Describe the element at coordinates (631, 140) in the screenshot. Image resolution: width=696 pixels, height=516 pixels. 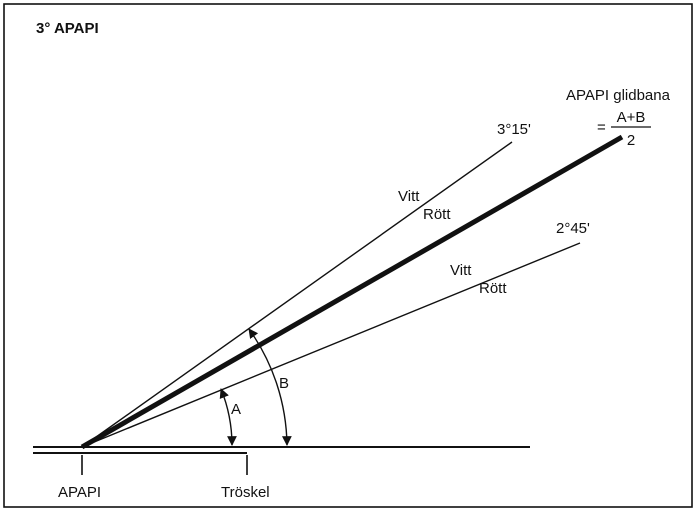
I see `glidepath-denominator: 2` at that location.